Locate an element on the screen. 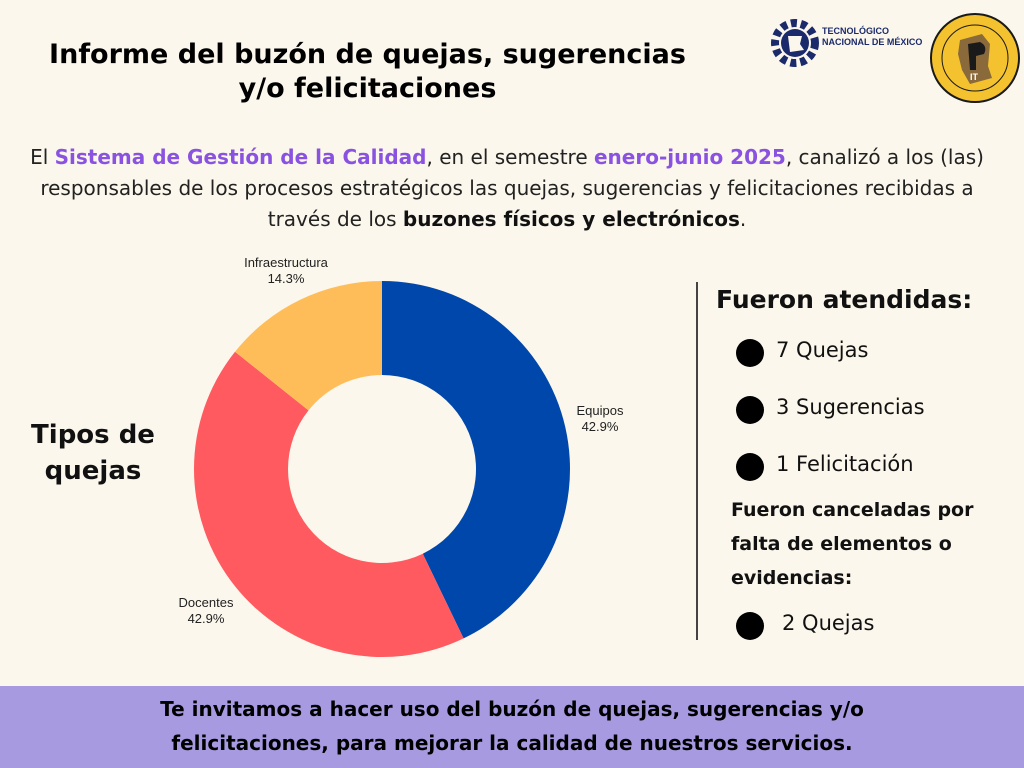 Image resolution: width=1024 pixels, height=768 pixels. tecnm-logo: TECNOLÓGICO NACIONAL DE MÉXICO is located at coordinates (852, 43).